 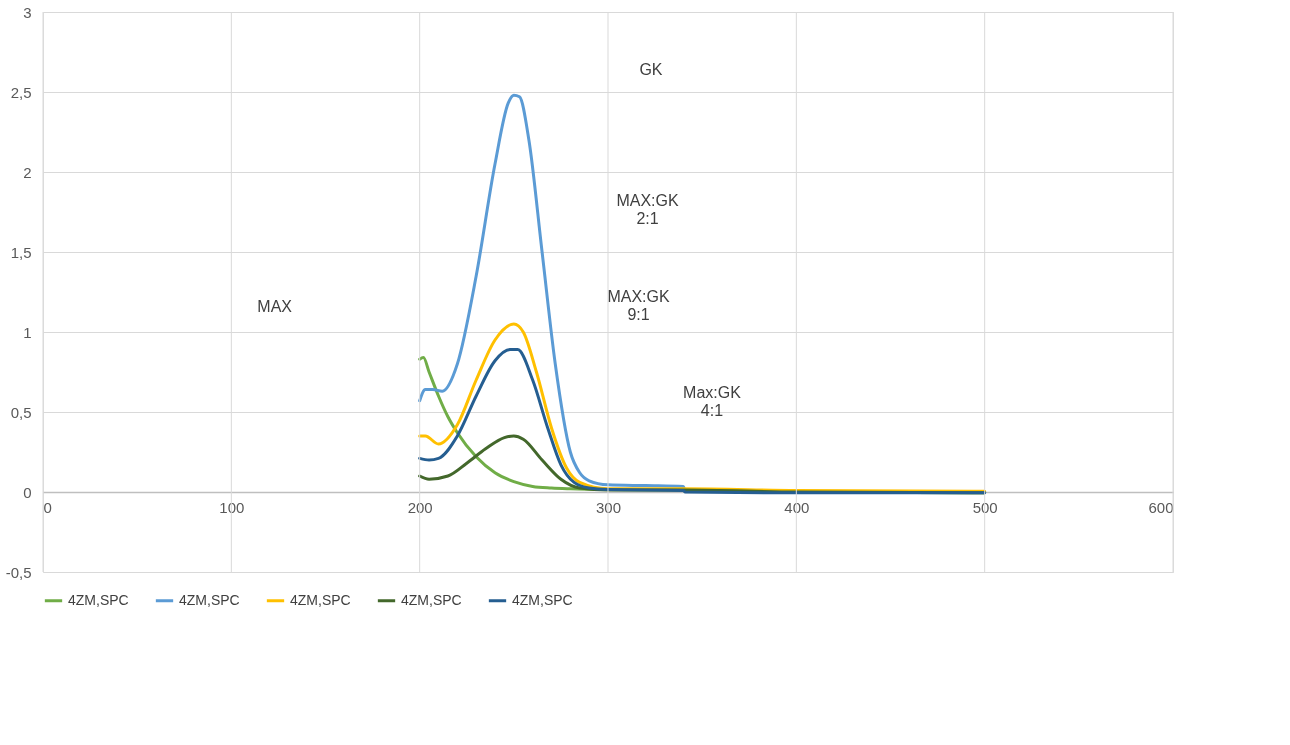 I want to click on x-tick-label: 400, so click(x=797, y=507).